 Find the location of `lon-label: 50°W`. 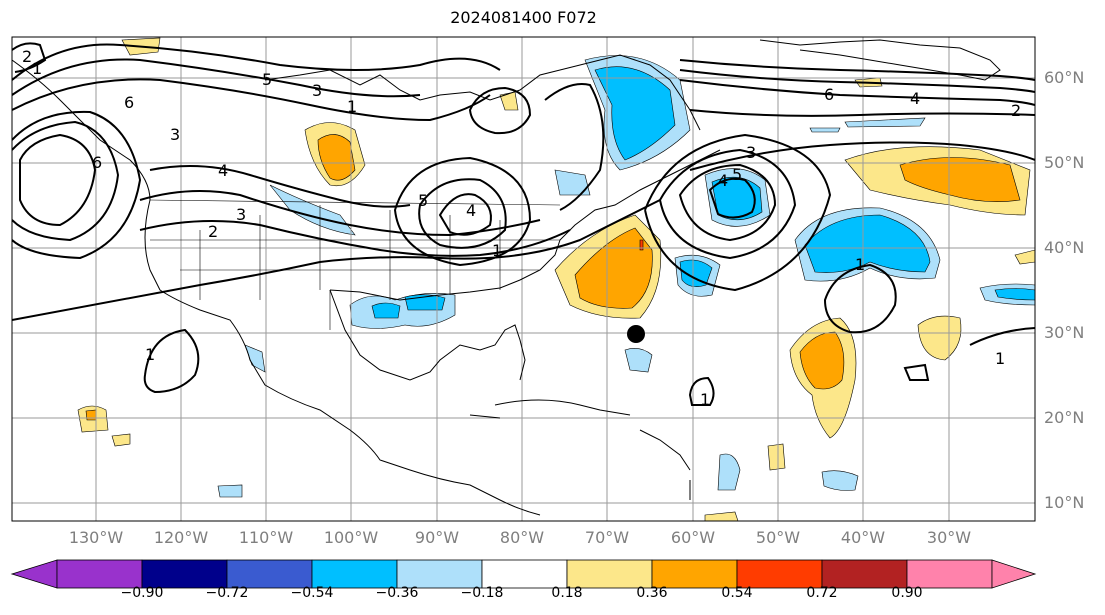

lon-label: 50°W is located at coordinates (778, 537).